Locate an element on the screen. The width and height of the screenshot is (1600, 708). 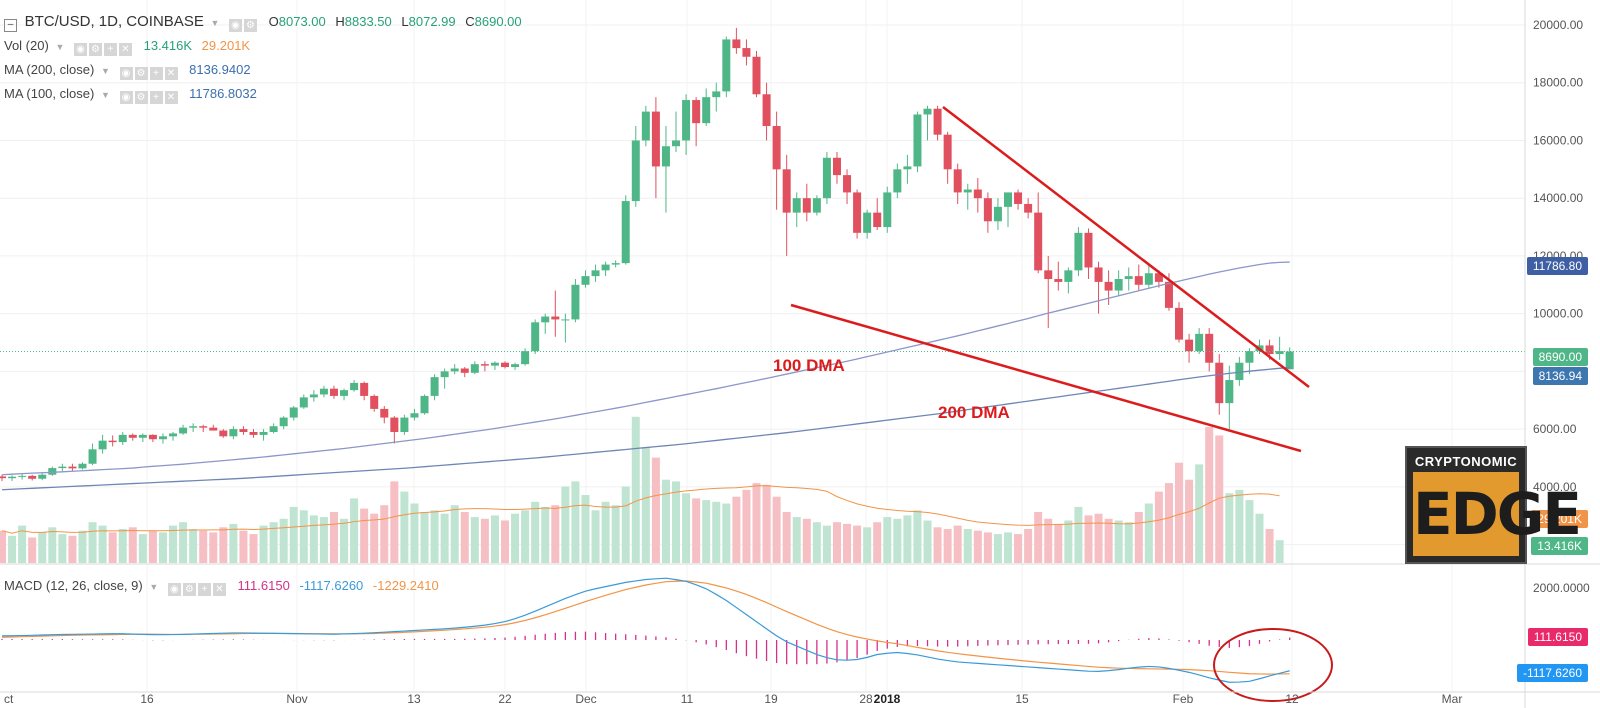
y-tick-label: 10000.00 is located at coordinates (1558, 314).